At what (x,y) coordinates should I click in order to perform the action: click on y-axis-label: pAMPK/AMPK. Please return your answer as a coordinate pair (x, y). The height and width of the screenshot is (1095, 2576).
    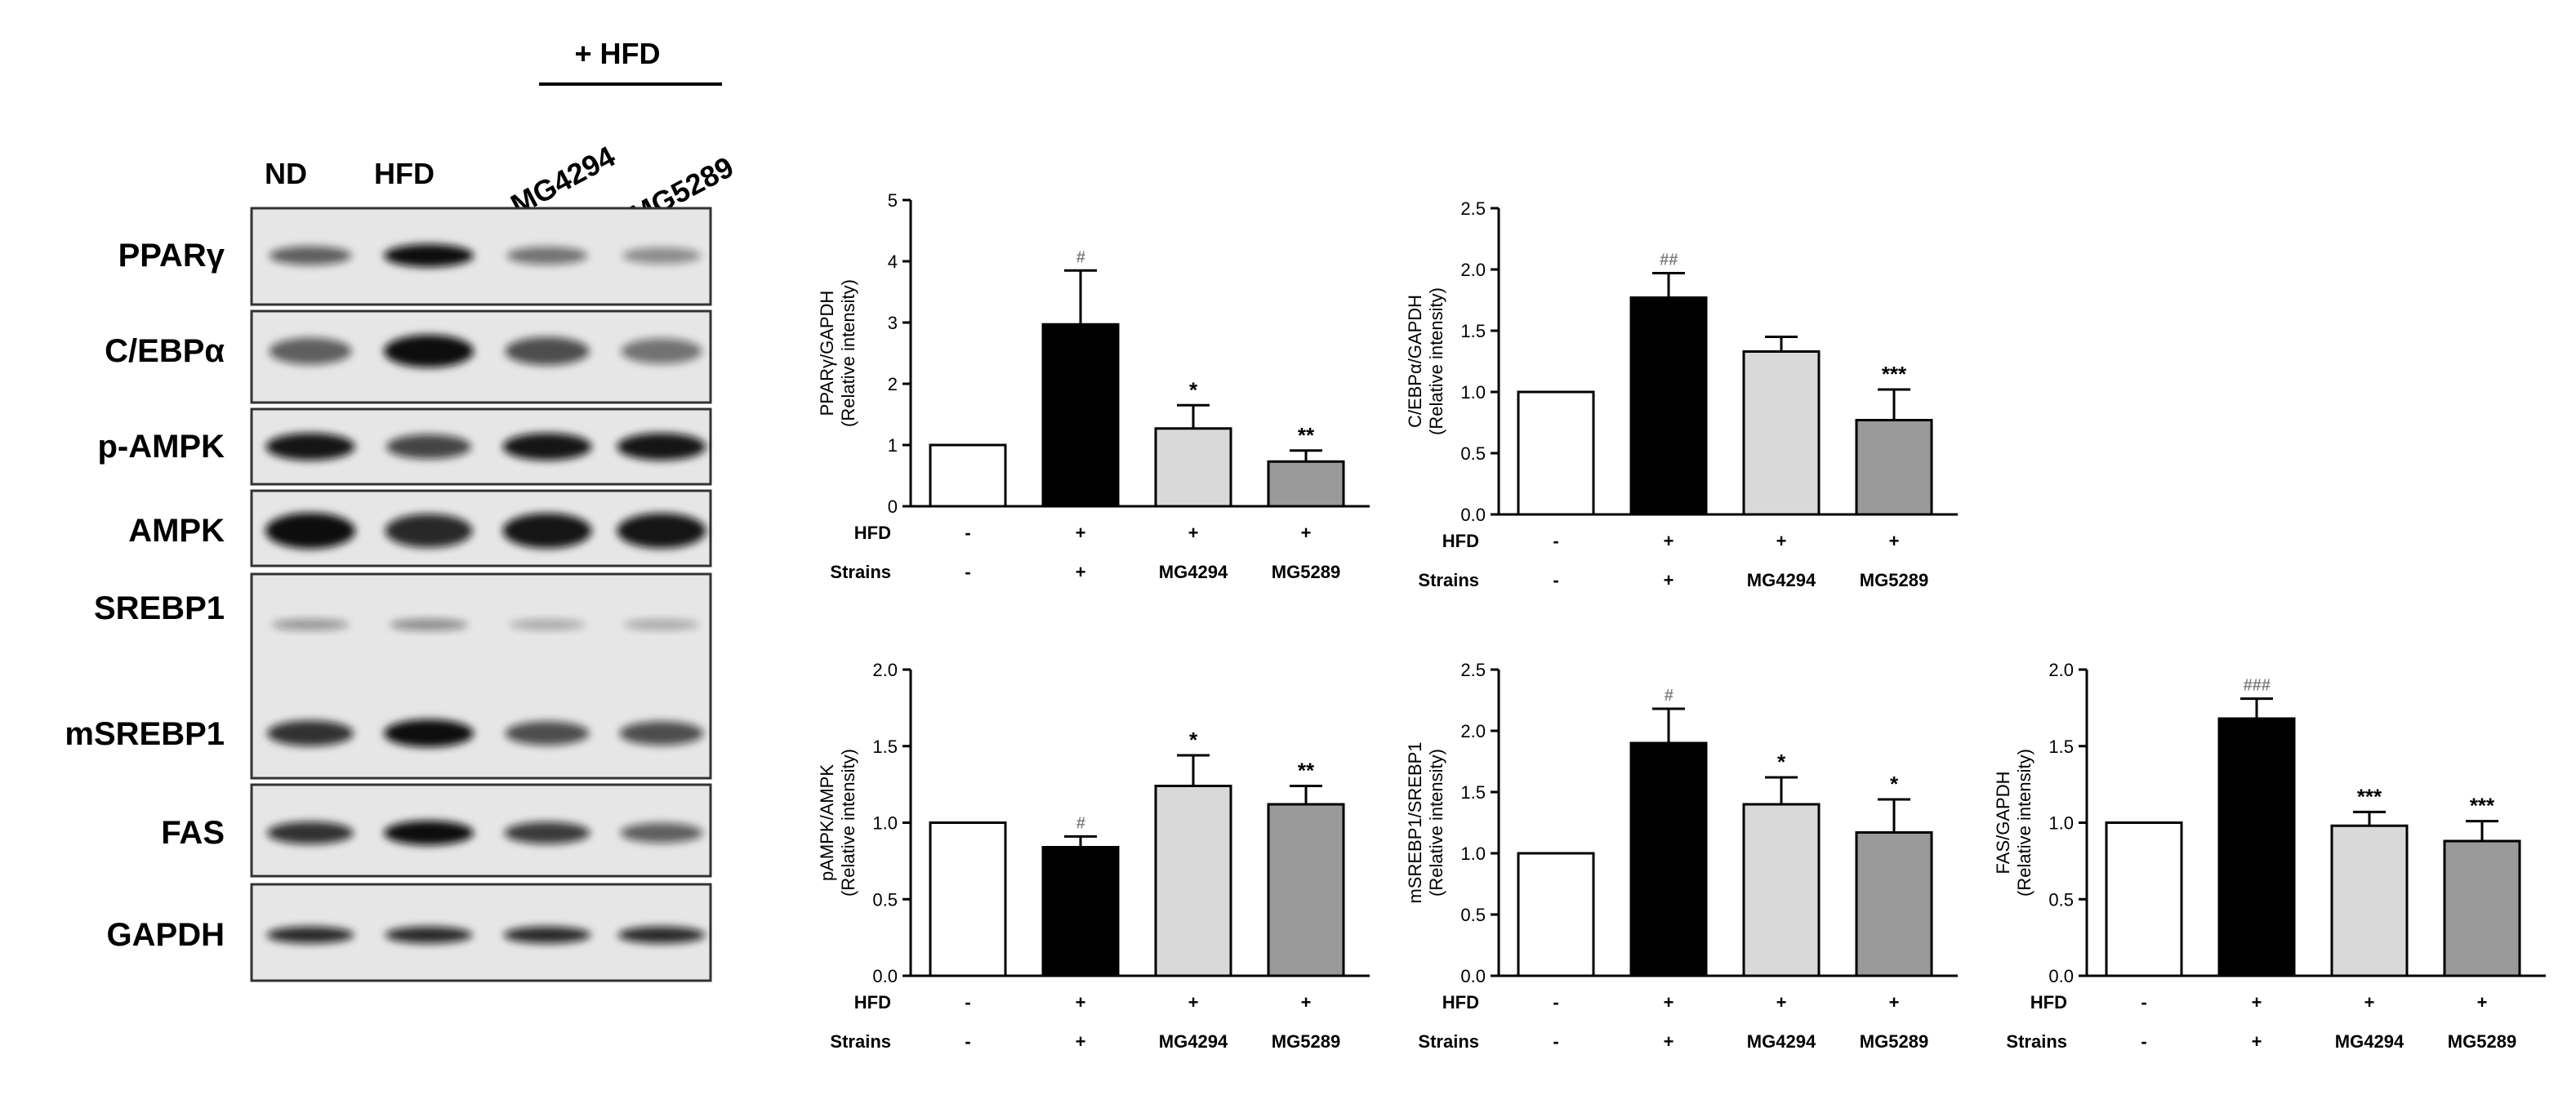
    Looking at the image, I should click on (827, 822).